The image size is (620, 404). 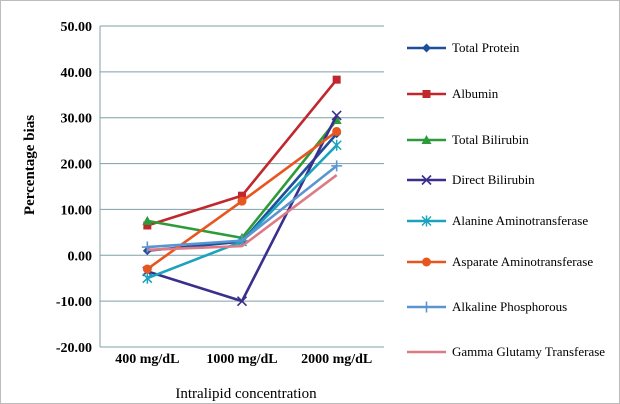 I want to click on x-tick-label: 1000 mg/dL, so click(x=241, y=359).